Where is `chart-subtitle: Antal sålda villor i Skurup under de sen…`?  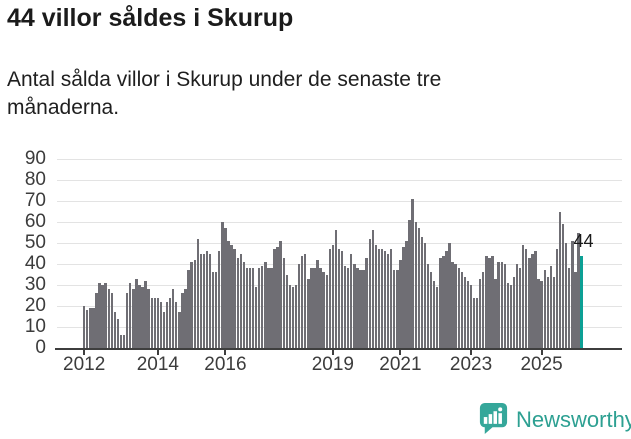
chart-subtitle: Antal sålda villor i Skurup under de sen… is located at coordinates (224, 93).